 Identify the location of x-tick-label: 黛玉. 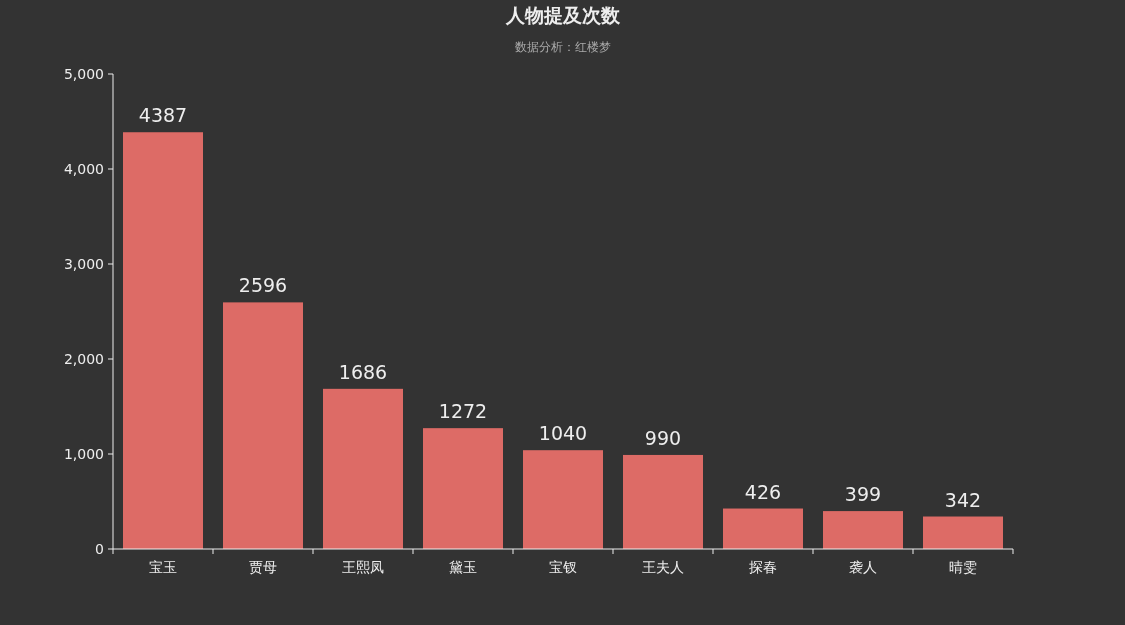
(463, 567).